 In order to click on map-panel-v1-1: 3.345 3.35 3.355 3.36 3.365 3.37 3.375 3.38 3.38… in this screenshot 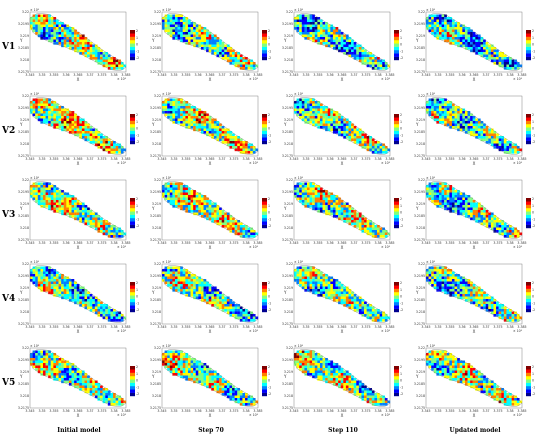, I will do `click(216, 47)`.